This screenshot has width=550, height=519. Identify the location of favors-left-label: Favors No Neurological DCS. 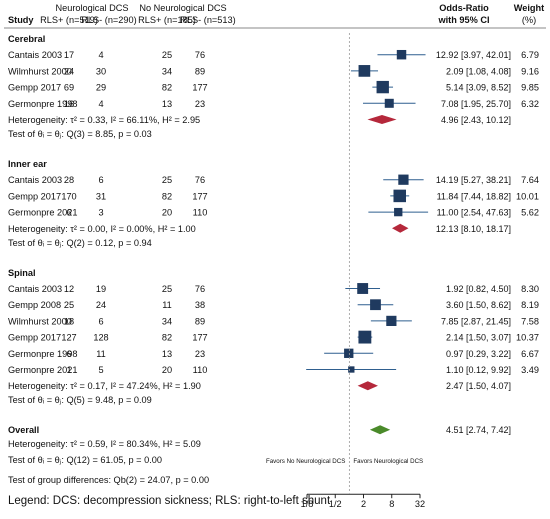
(305, 461).